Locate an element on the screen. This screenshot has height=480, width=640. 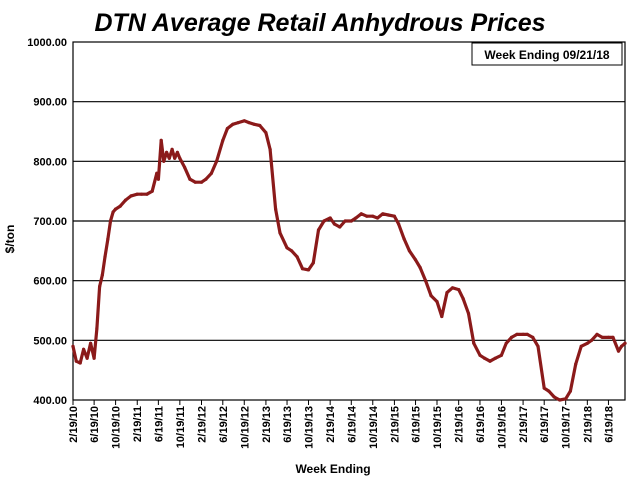
x-tick-label: 10/19/14 is located at coordinates (374, 427).